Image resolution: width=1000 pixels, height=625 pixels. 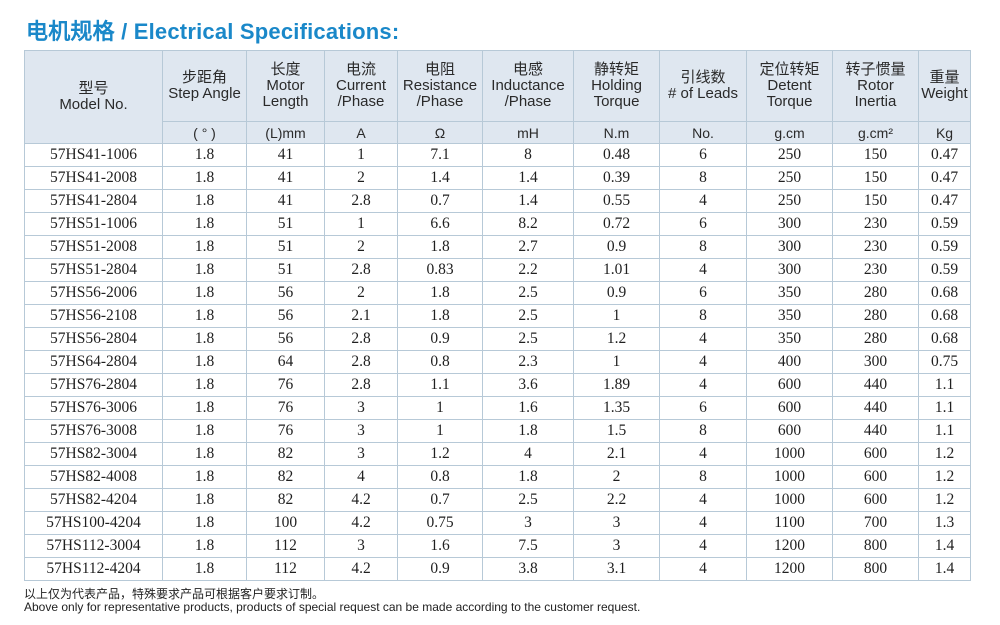 I want to click on header-detent-torque-cn: 定位转矩, so click(x=789, y=69).